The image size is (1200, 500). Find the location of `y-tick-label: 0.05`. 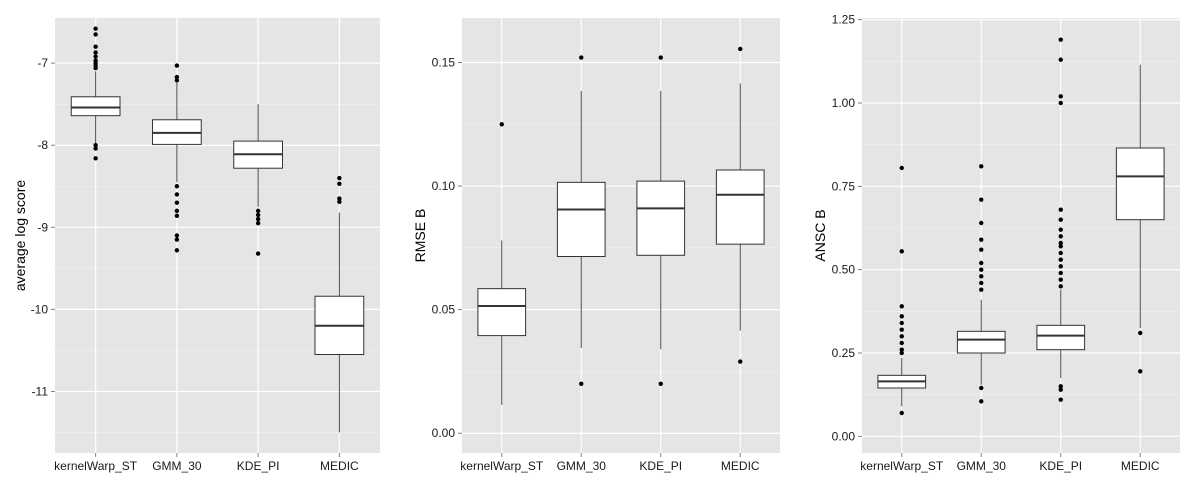

y-tick-label: 0.05 is located at coordinates (444, 310).